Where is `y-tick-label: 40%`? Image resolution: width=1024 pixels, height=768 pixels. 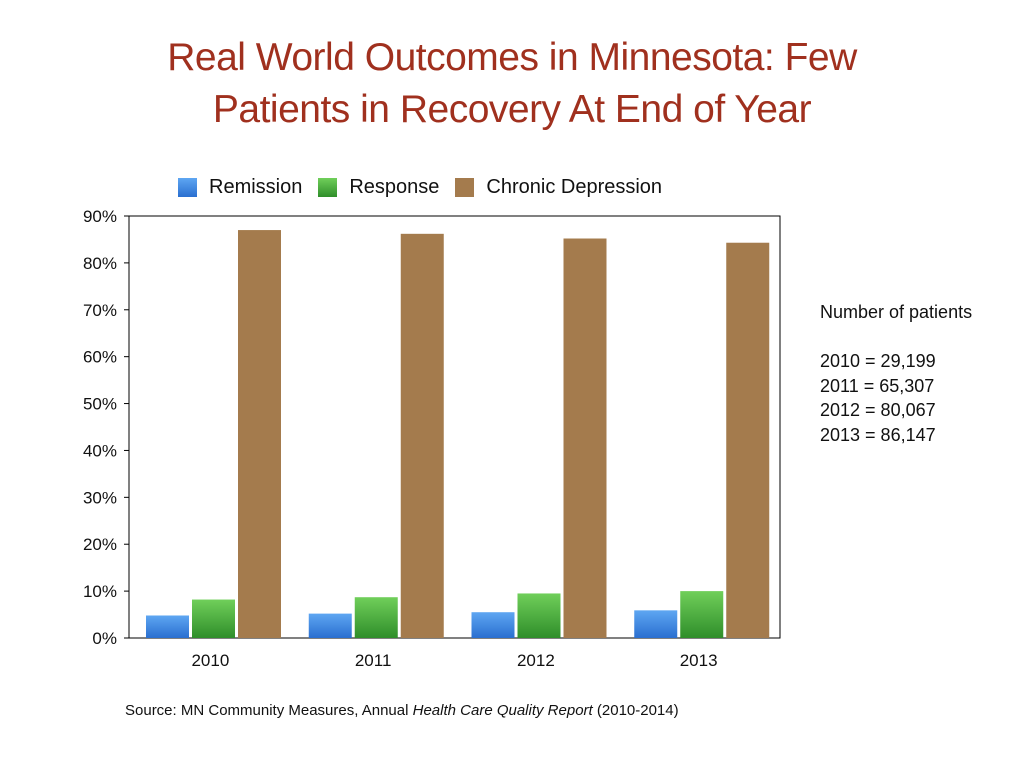 y-tick-label: 40% is located at coordinates (100, 450).